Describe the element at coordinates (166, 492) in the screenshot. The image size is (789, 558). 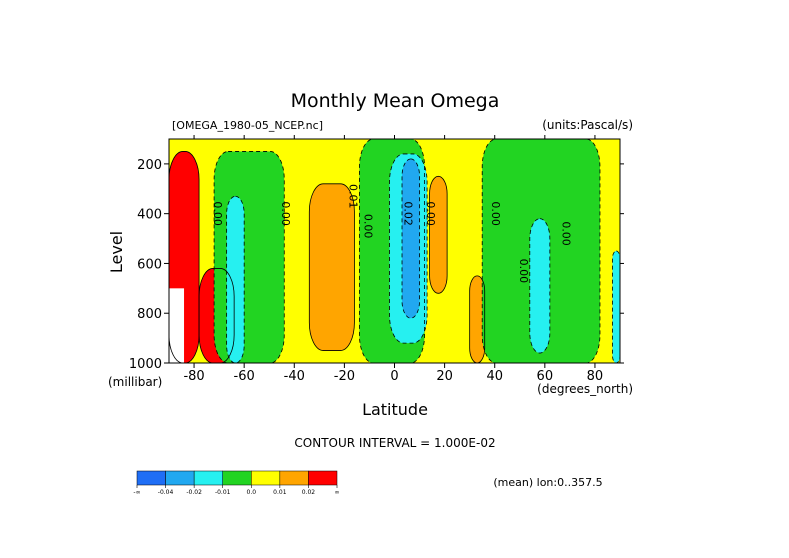
I see `colorbar-label: -0.04` at that location.